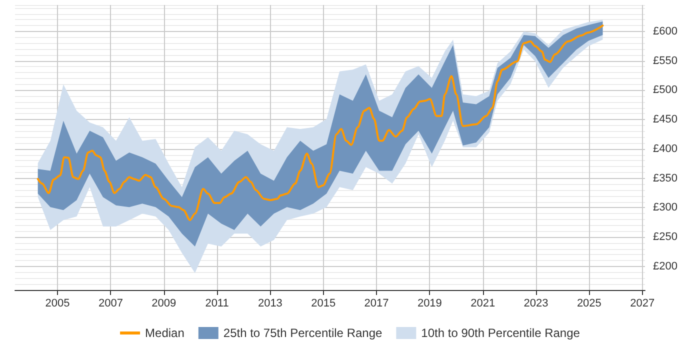 This screenshot has height=350, width=700. What do you see at coordinates (217, 304) in the screenshot?
I see `x-tick-label: 2011` at bounding box center [217, 304].